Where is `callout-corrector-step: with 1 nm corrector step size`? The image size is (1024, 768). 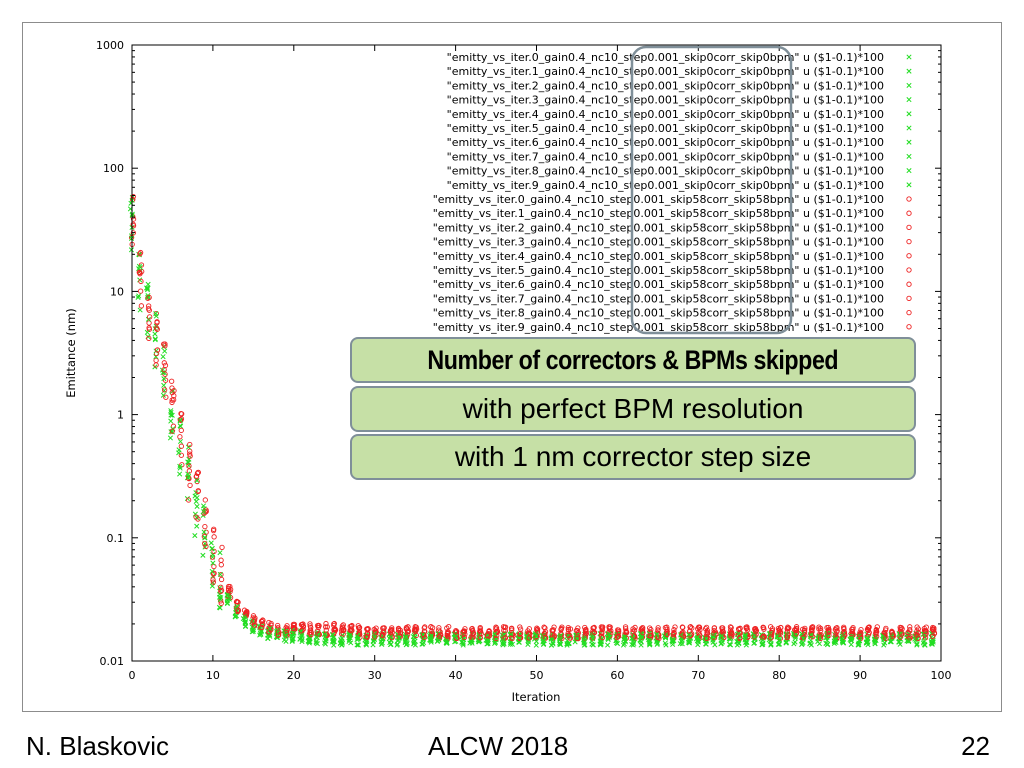
callout-corrector-step: with 1 nm corrector step size is located at coordinates (633, 457).